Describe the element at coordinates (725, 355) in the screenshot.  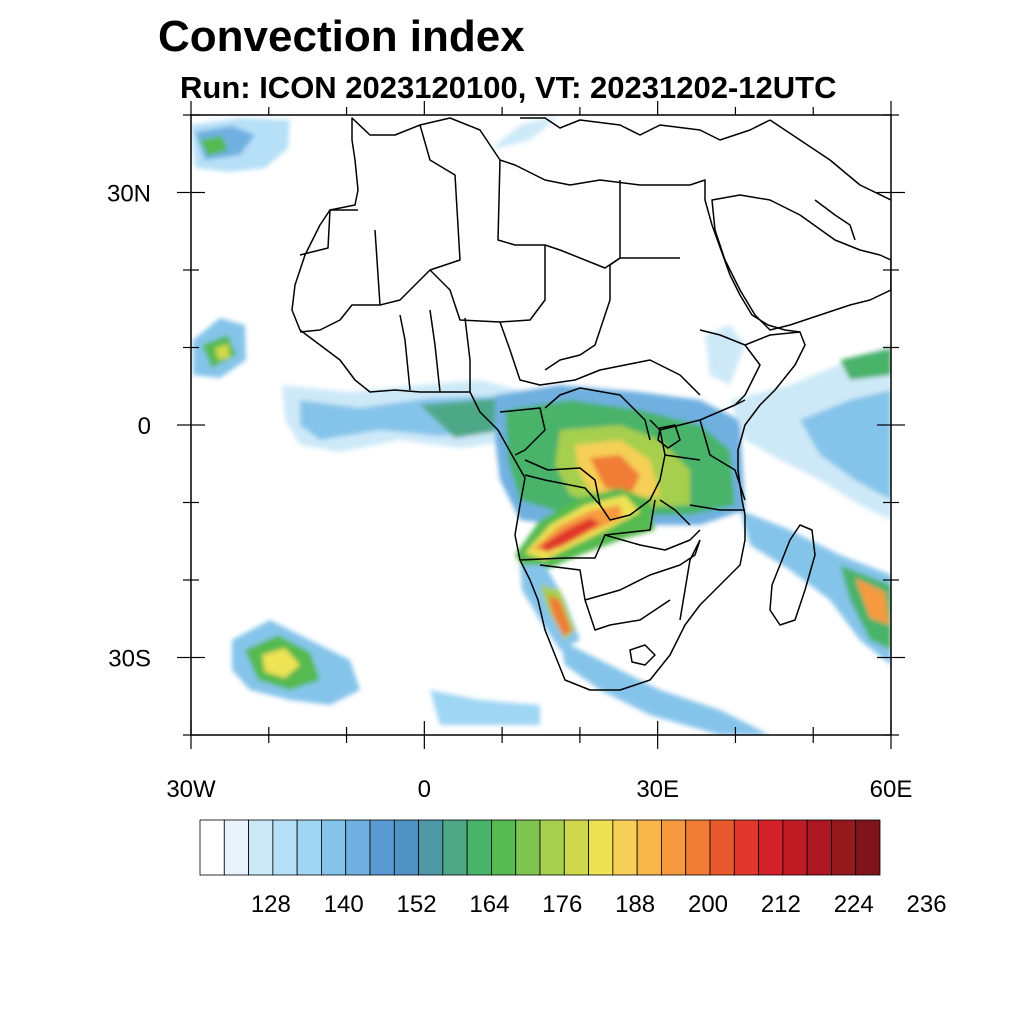
I see `field-ethiopia` at that location.